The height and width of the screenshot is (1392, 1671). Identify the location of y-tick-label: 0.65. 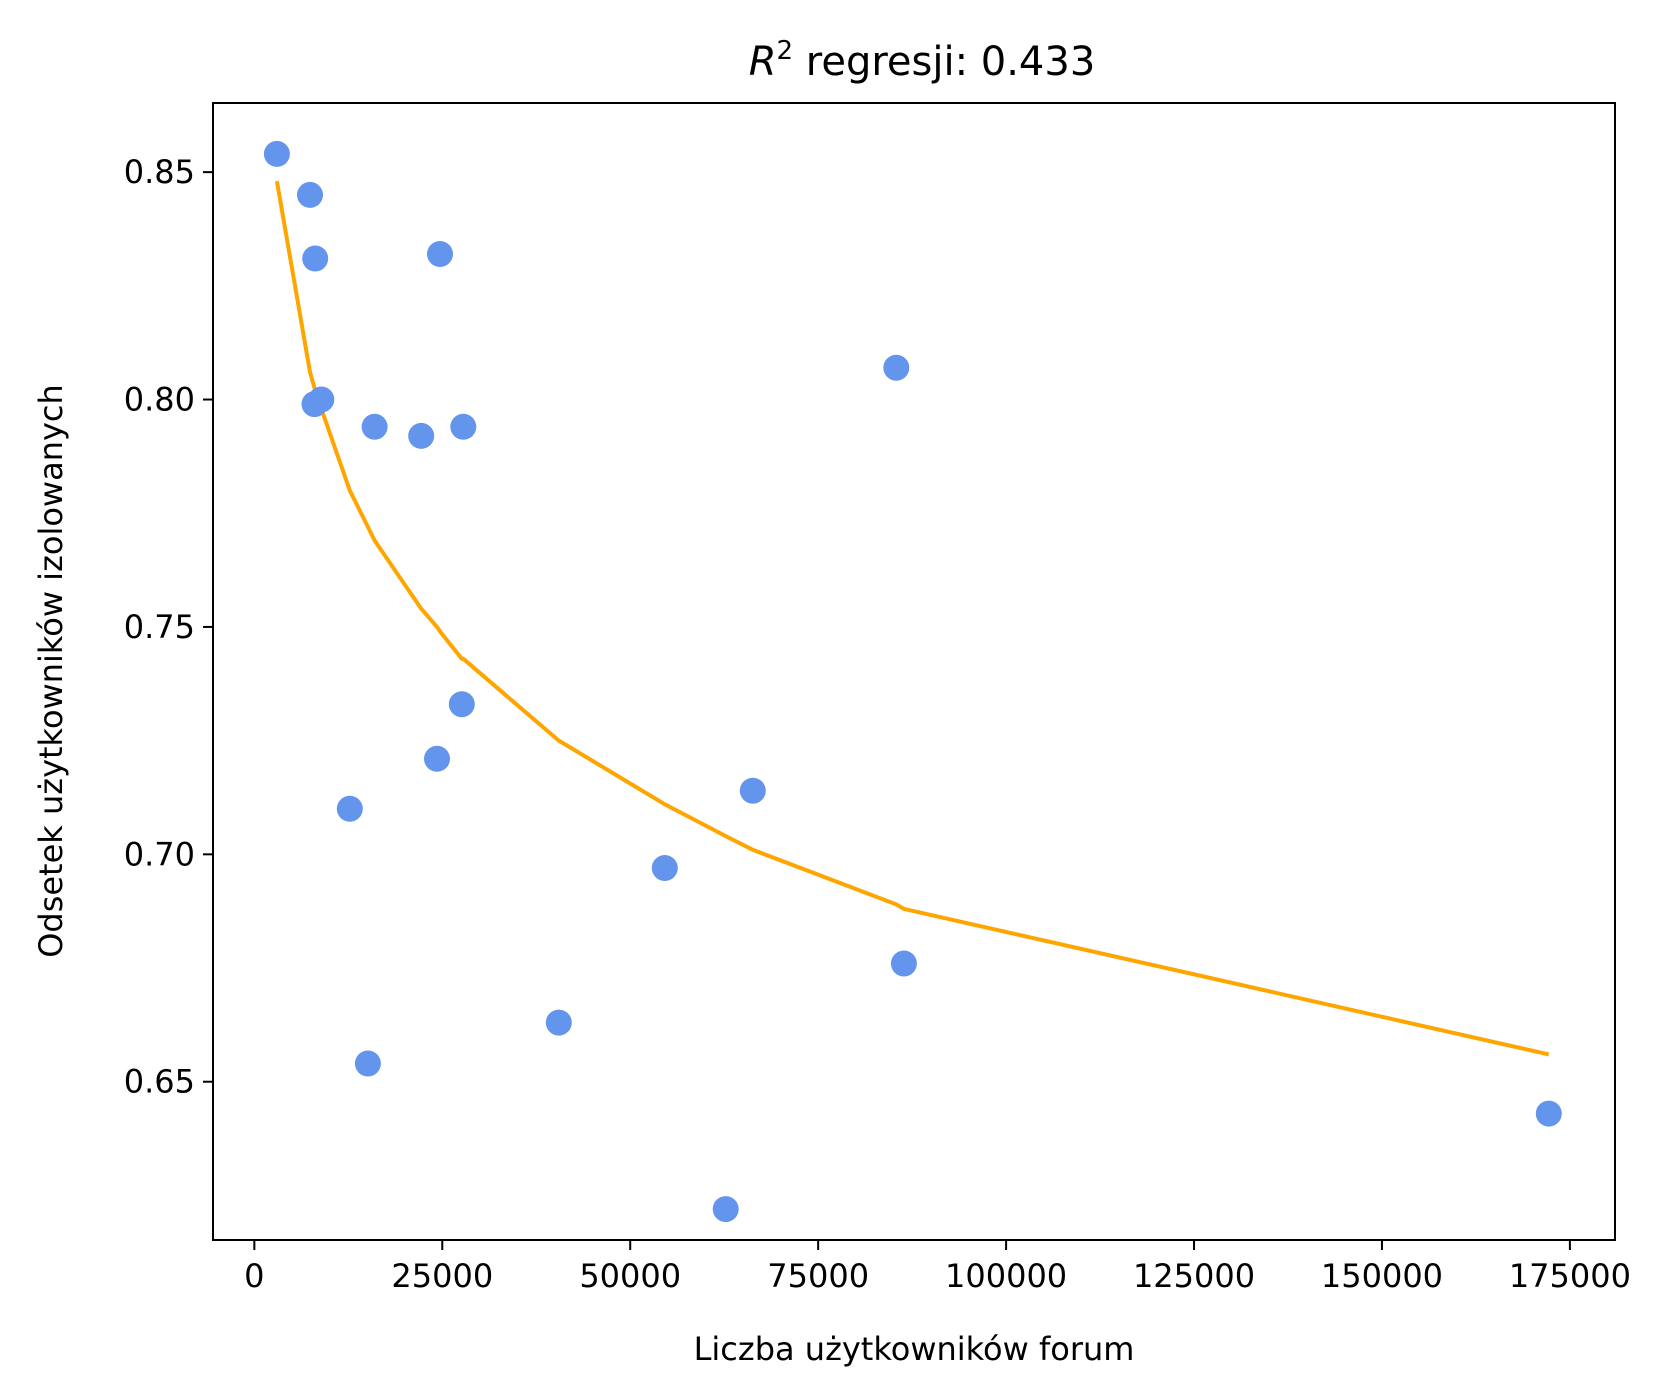
(159, 1082).